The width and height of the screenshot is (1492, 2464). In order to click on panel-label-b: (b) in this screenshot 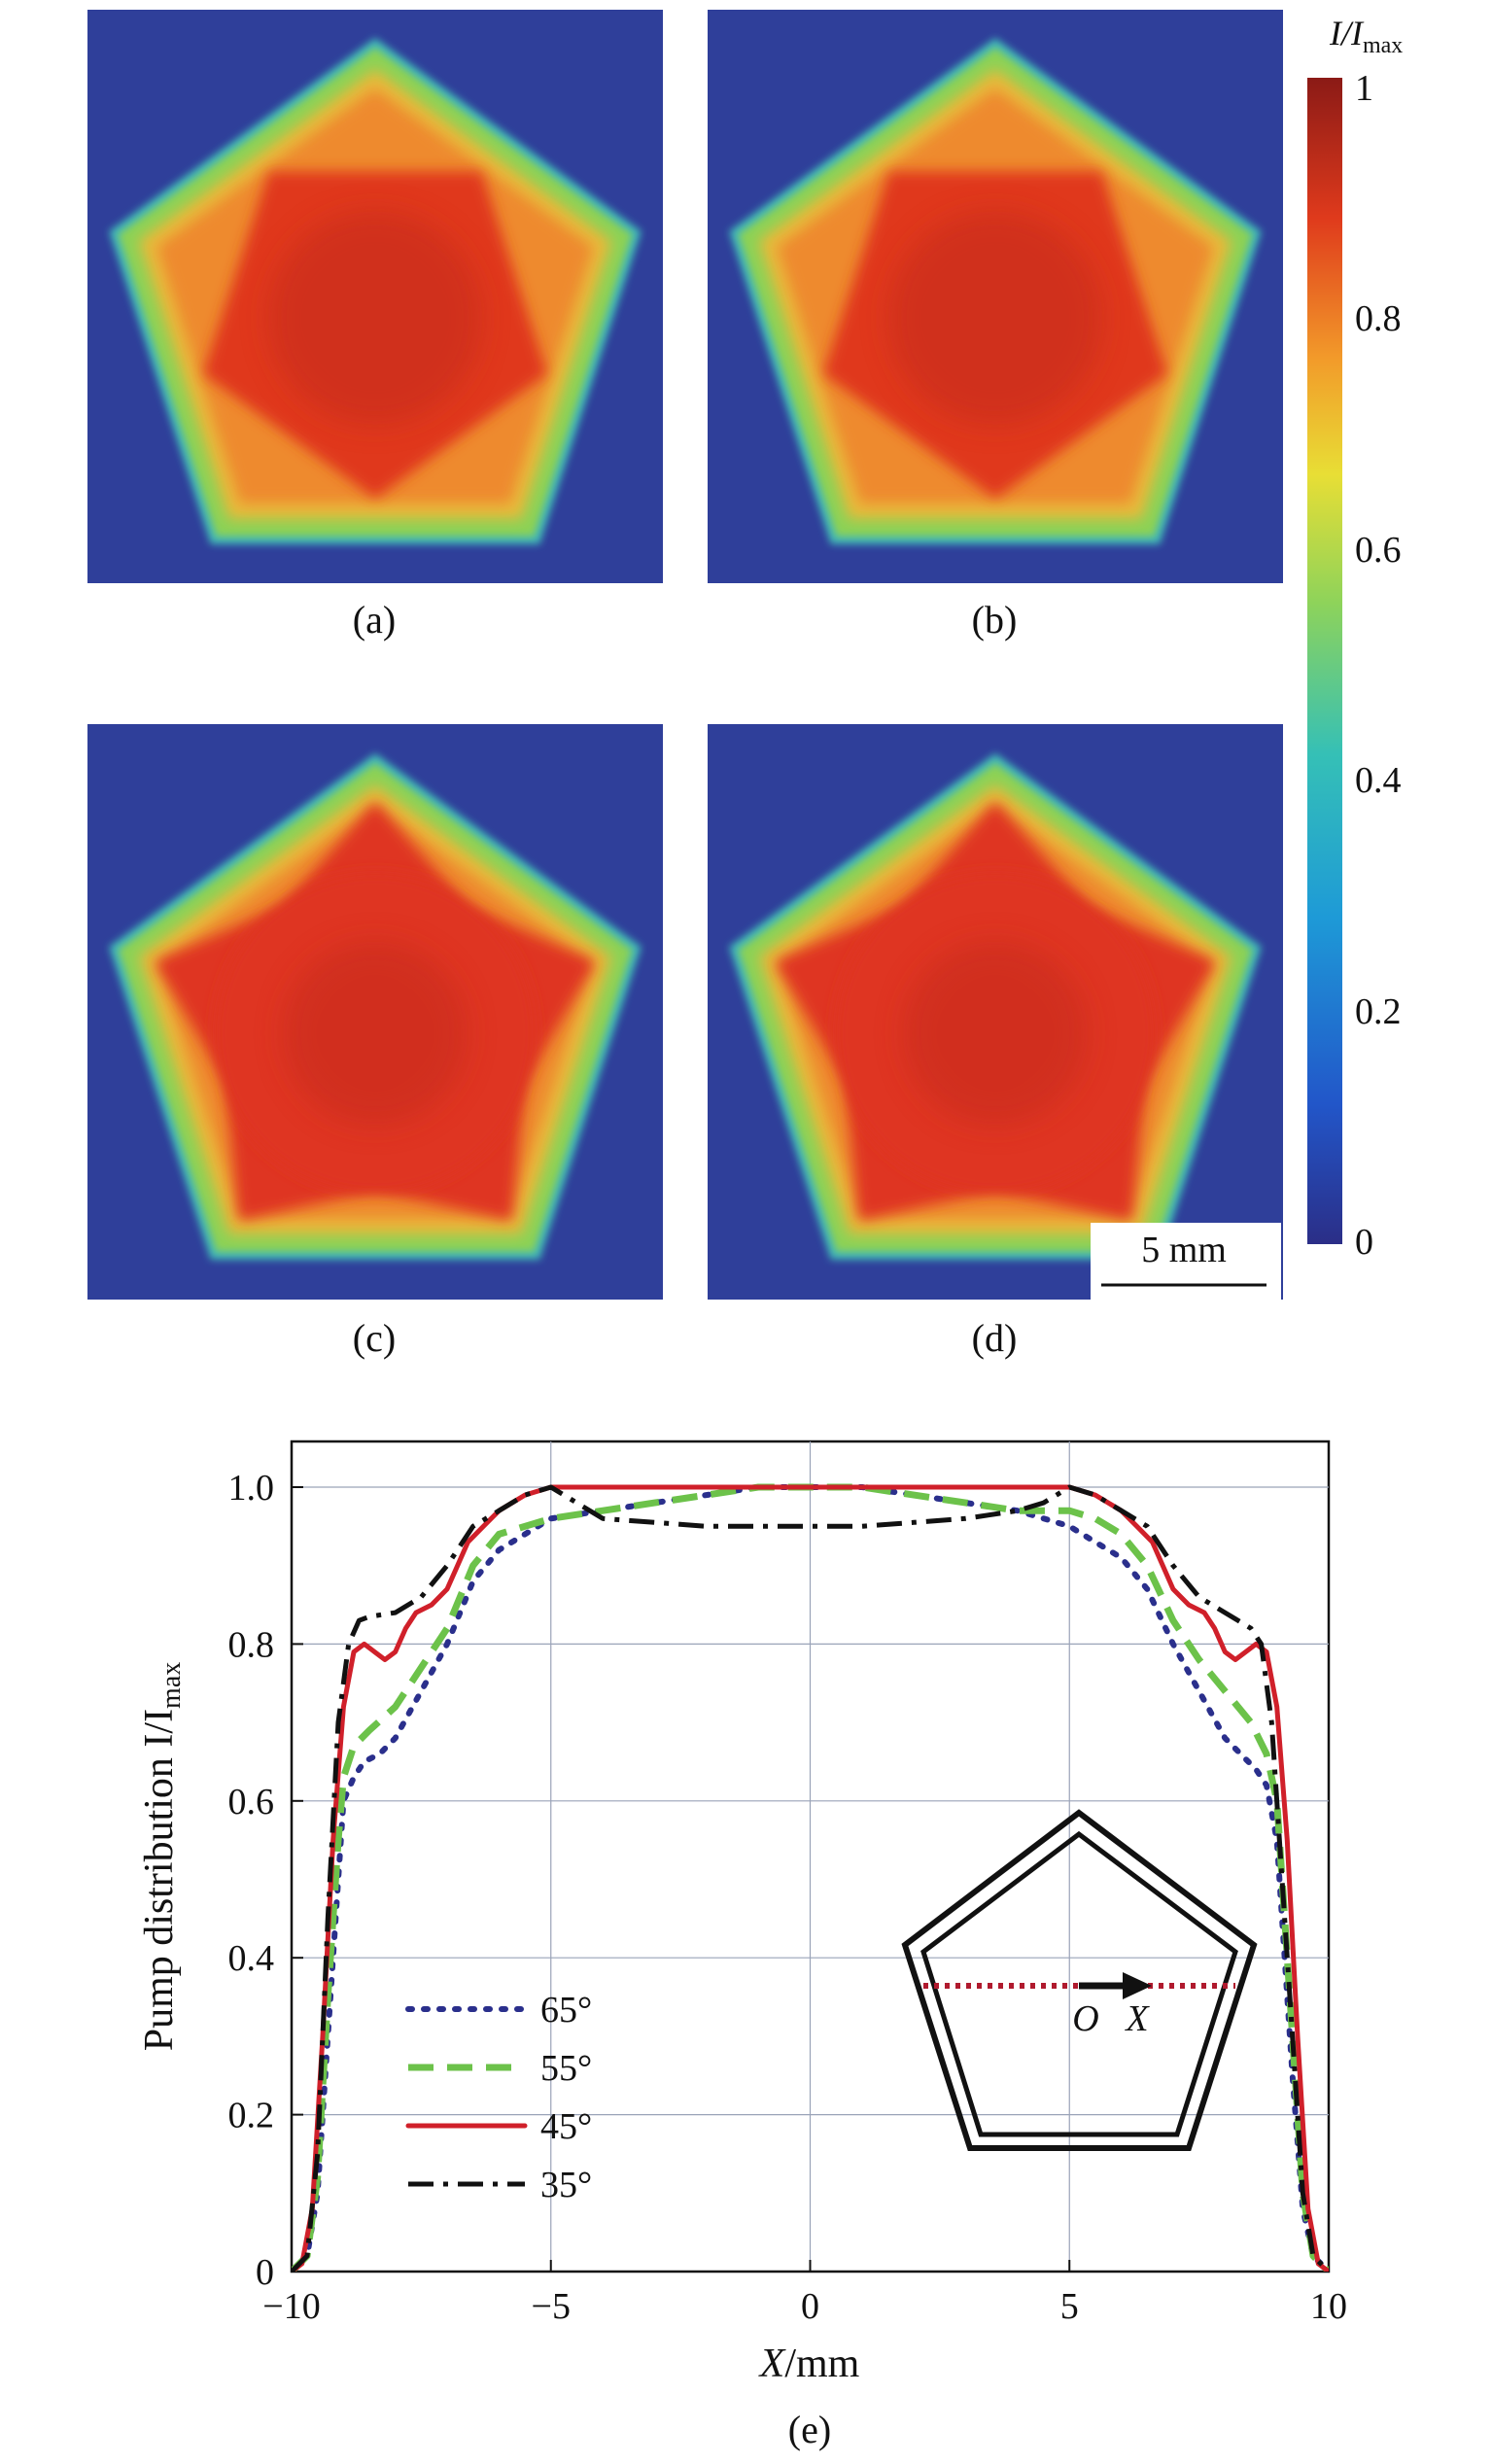, I will do `click(995, 620)`.